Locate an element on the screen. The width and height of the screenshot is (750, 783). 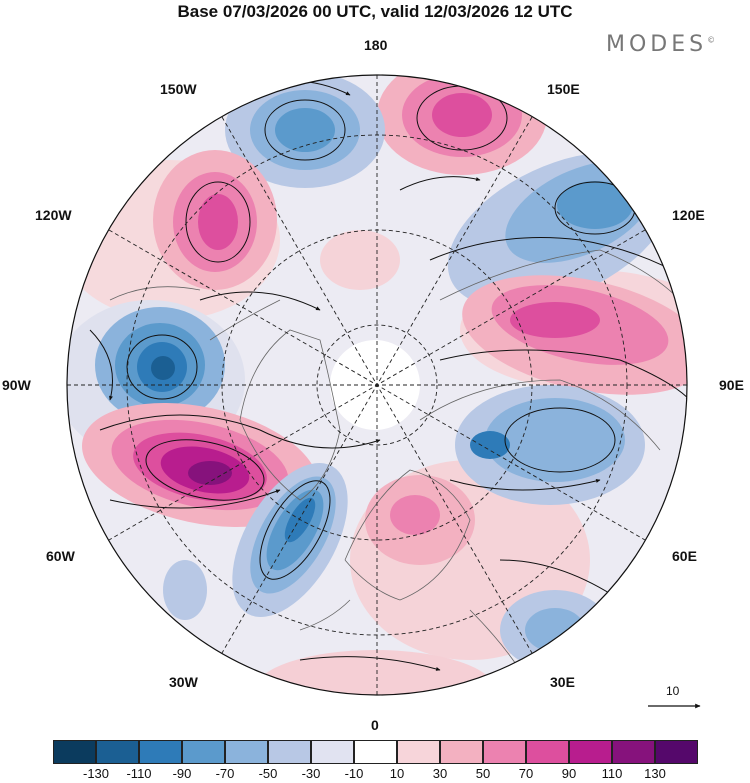
colorbar-tick-label: -90 is located at coordinates (182, 773).